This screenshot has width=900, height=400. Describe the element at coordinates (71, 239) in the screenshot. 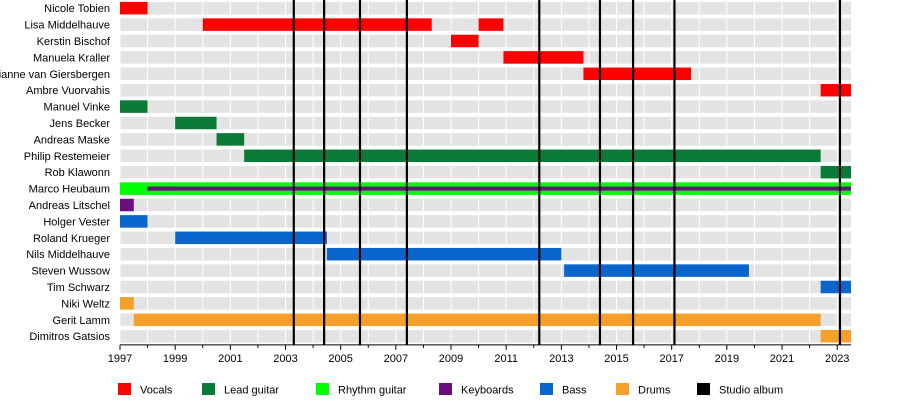

I see `member-label: Roland Krueger` at that location.